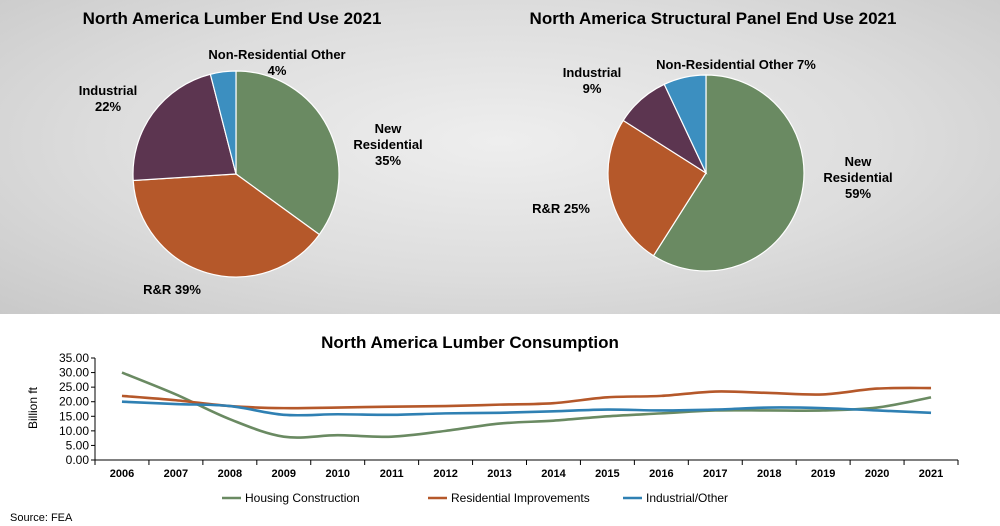 This screenshot has width=1000, height=526. I want to click on pie2-label-new-residential: New Residential 59%, so click(857, 177).